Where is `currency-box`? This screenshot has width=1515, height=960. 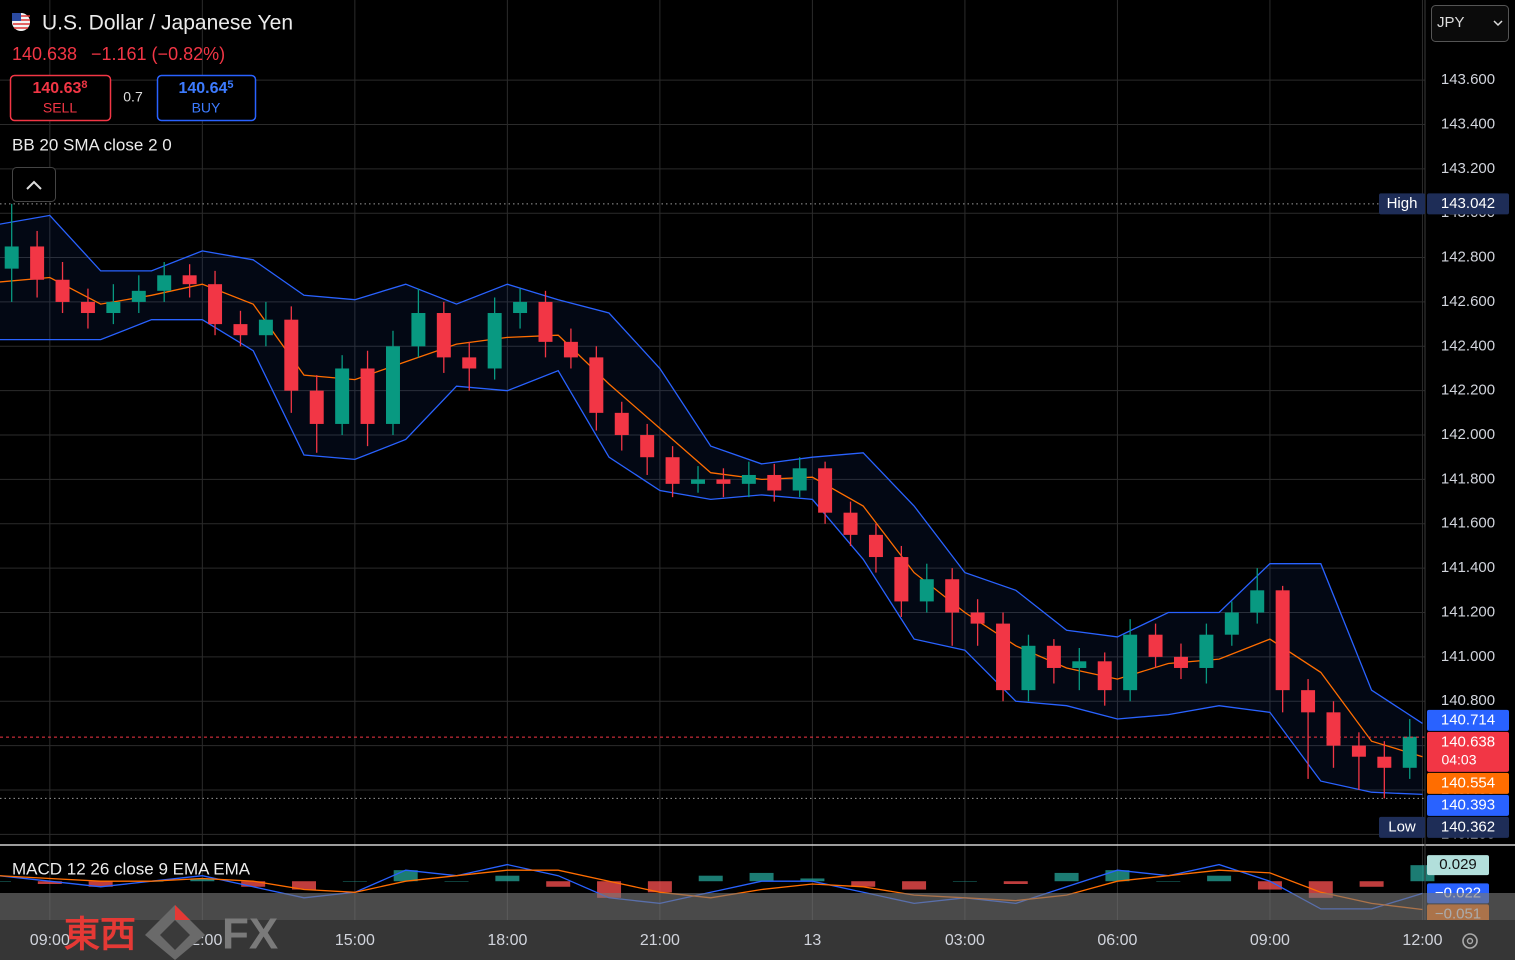 currency-box is located at coordinates (1470, 23).